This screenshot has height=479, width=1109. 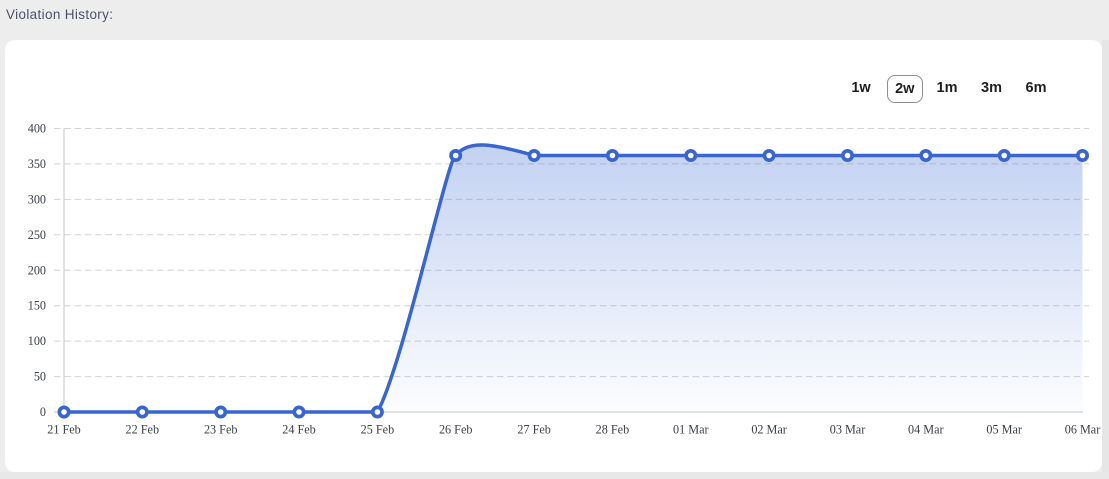 What do you see at coordinates (37, 164) in the screenshot?
I see `svg-text: 350` at bounding box center [37, 164].